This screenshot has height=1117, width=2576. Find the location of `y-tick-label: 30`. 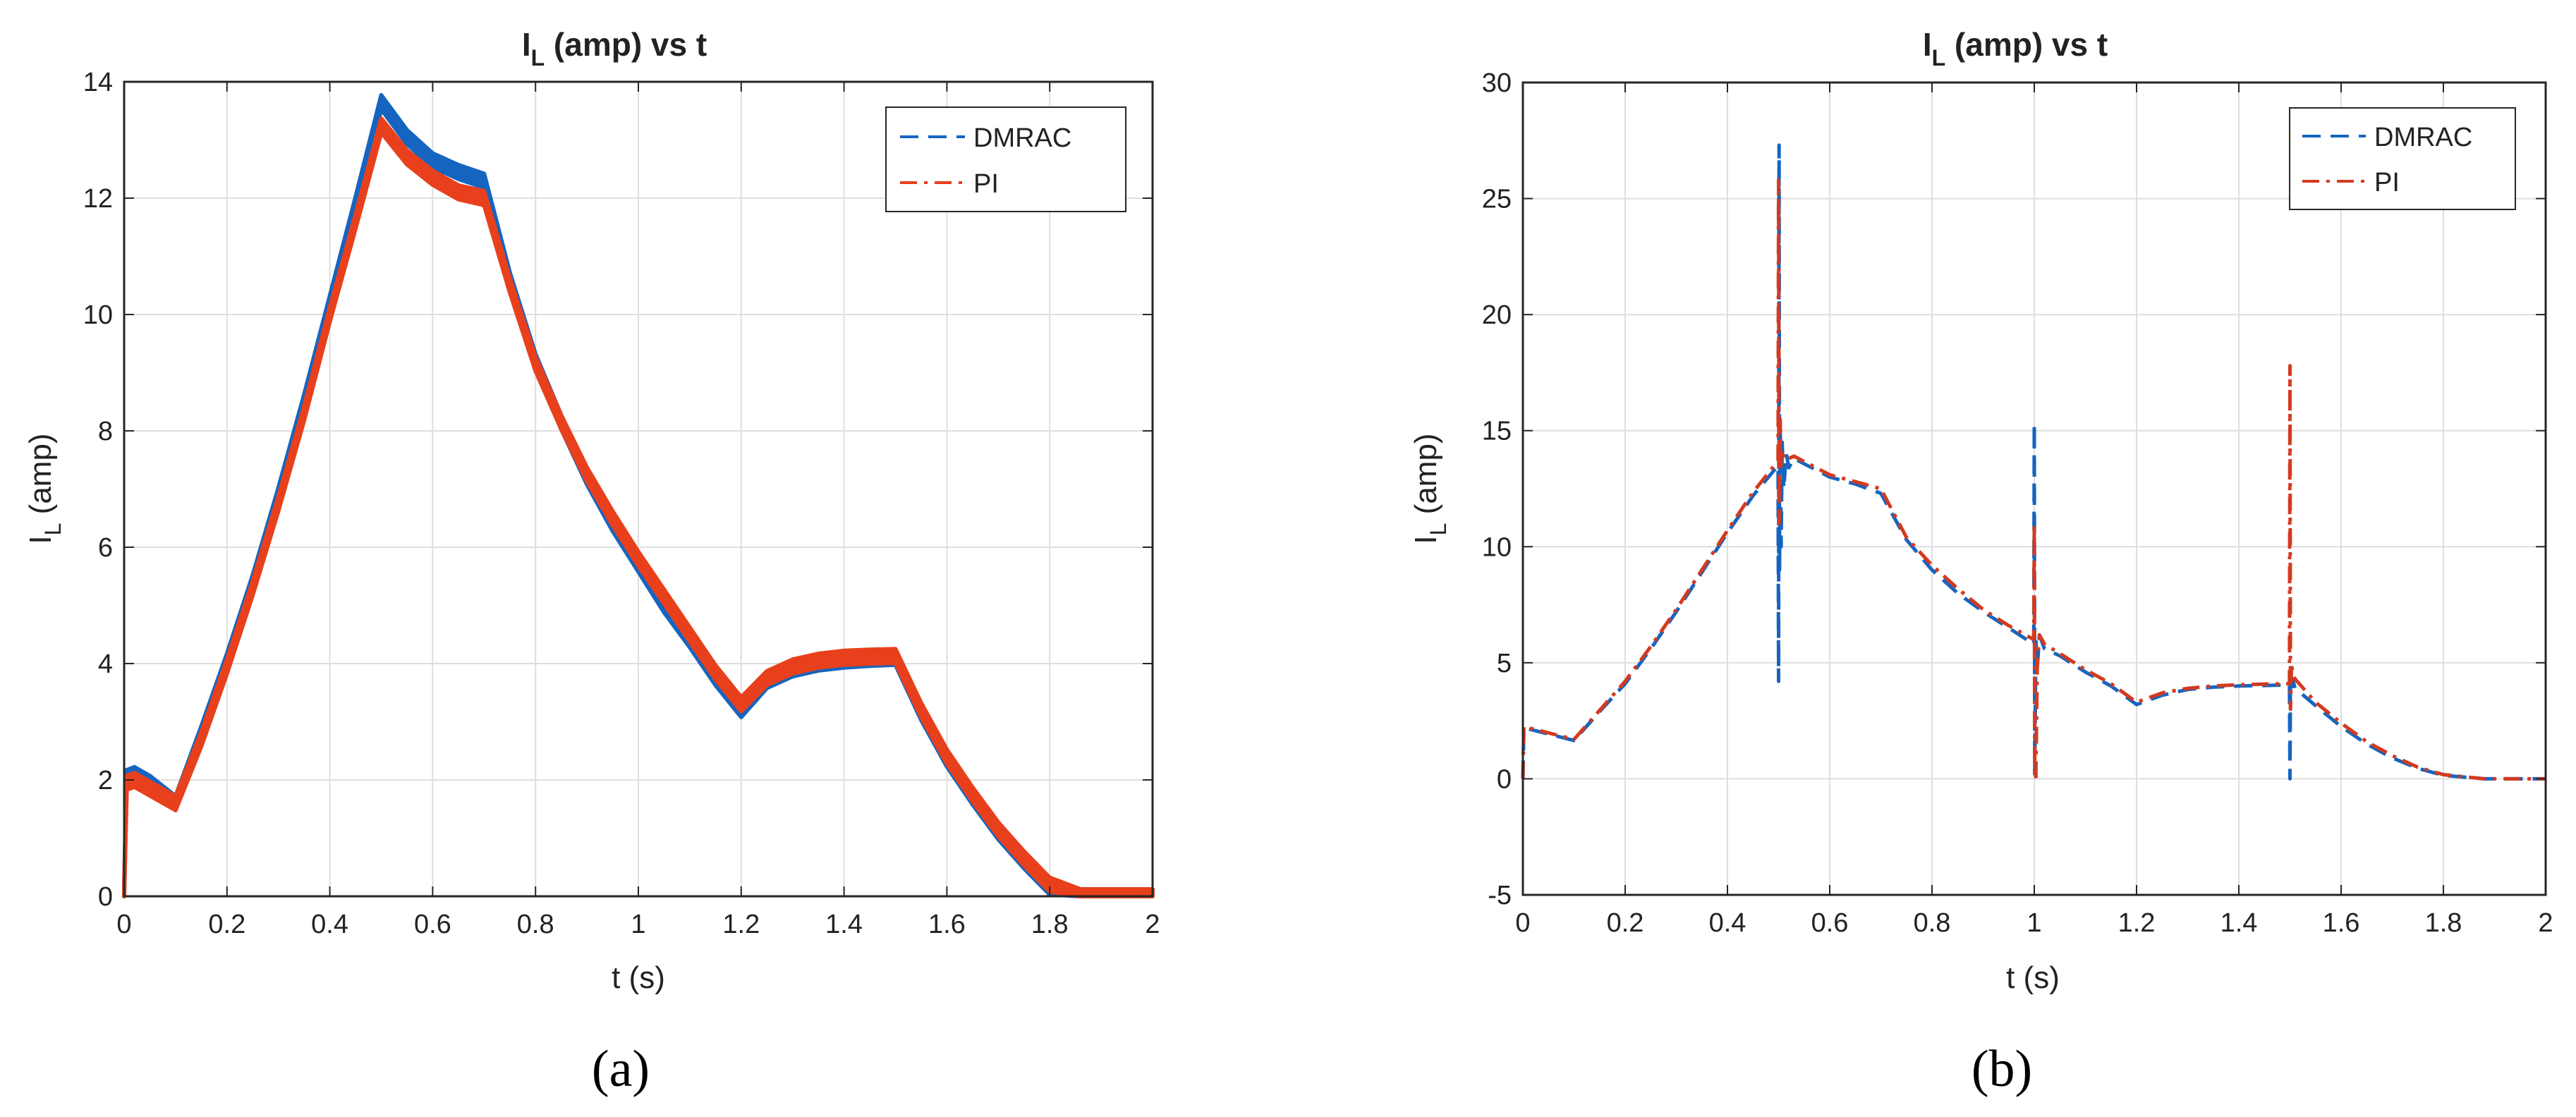

y-tick-label: 30 is located at coordinates (1497, 83).